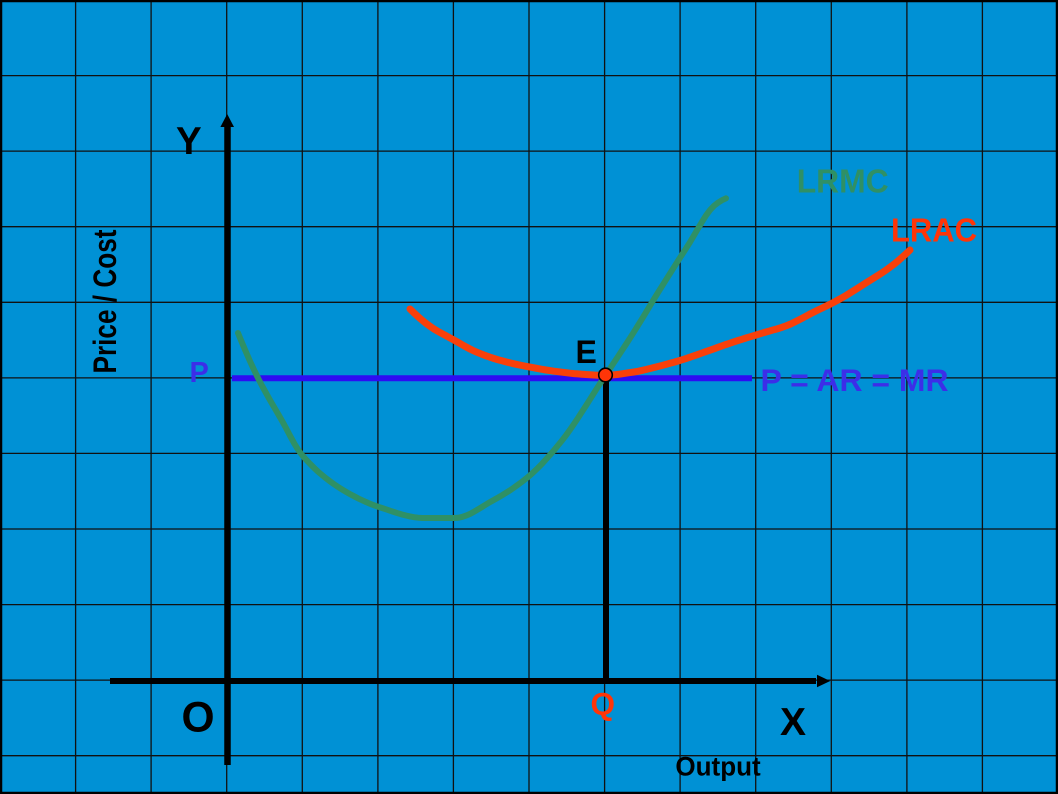 This screenshot has width=1058, height=794. What do you see at coordinates (855, 380) in the screenshot?
I see `svg-text: P = AR = MR` at bounding box center [855, 380].